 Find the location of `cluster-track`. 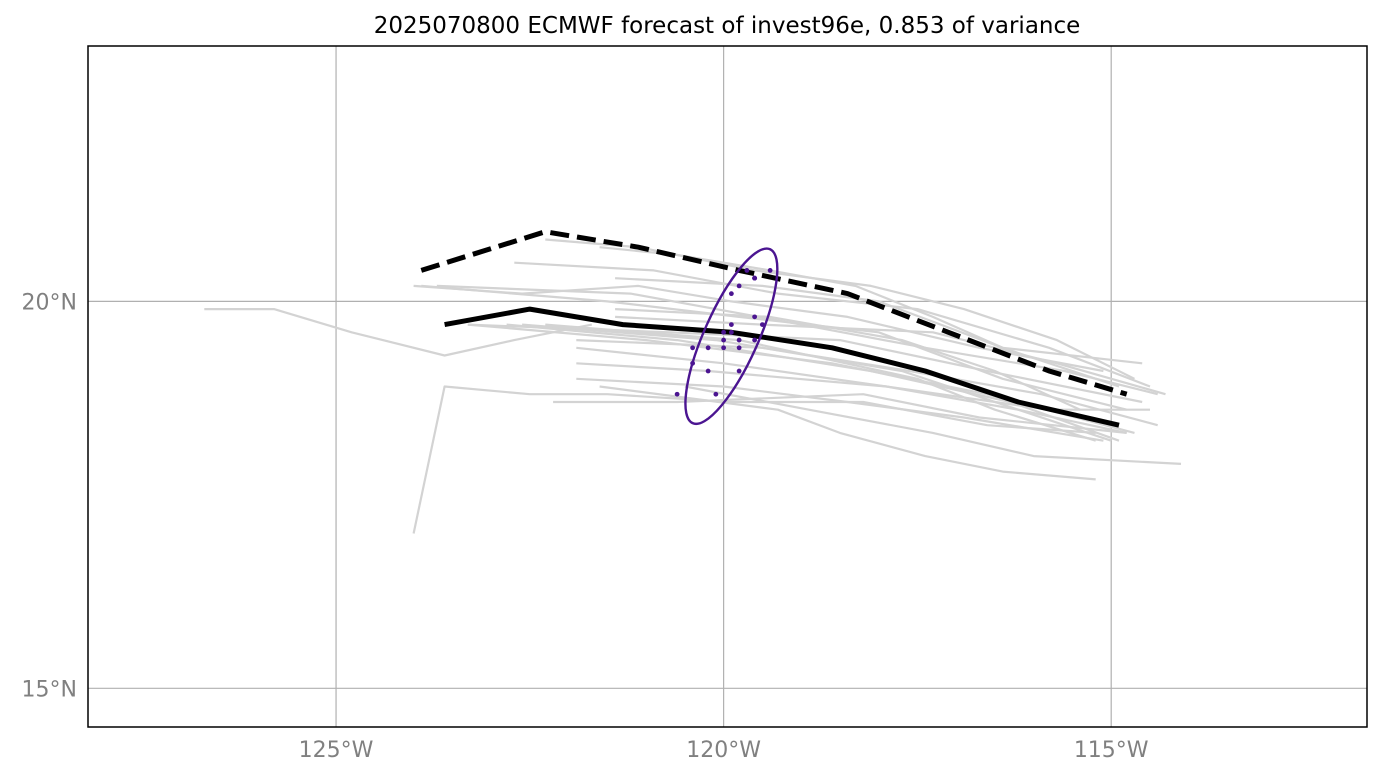

cluster-track is located at coordinates (774, 313).